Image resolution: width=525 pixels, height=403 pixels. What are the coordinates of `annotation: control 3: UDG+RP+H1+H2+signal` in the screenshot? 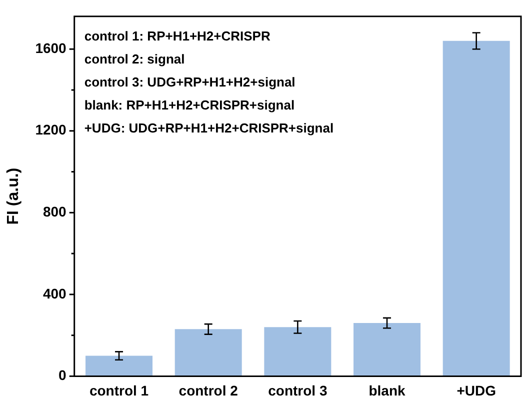 It's located at (190, 82).